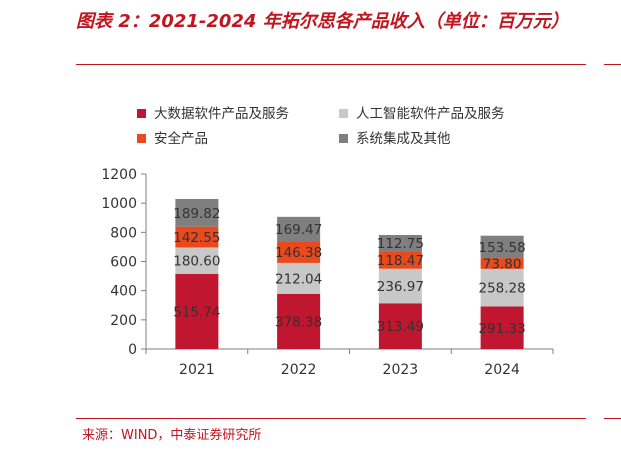 The width and height of the screenshot is (621, 450). I want to click on source-divider, so click(331, 418).